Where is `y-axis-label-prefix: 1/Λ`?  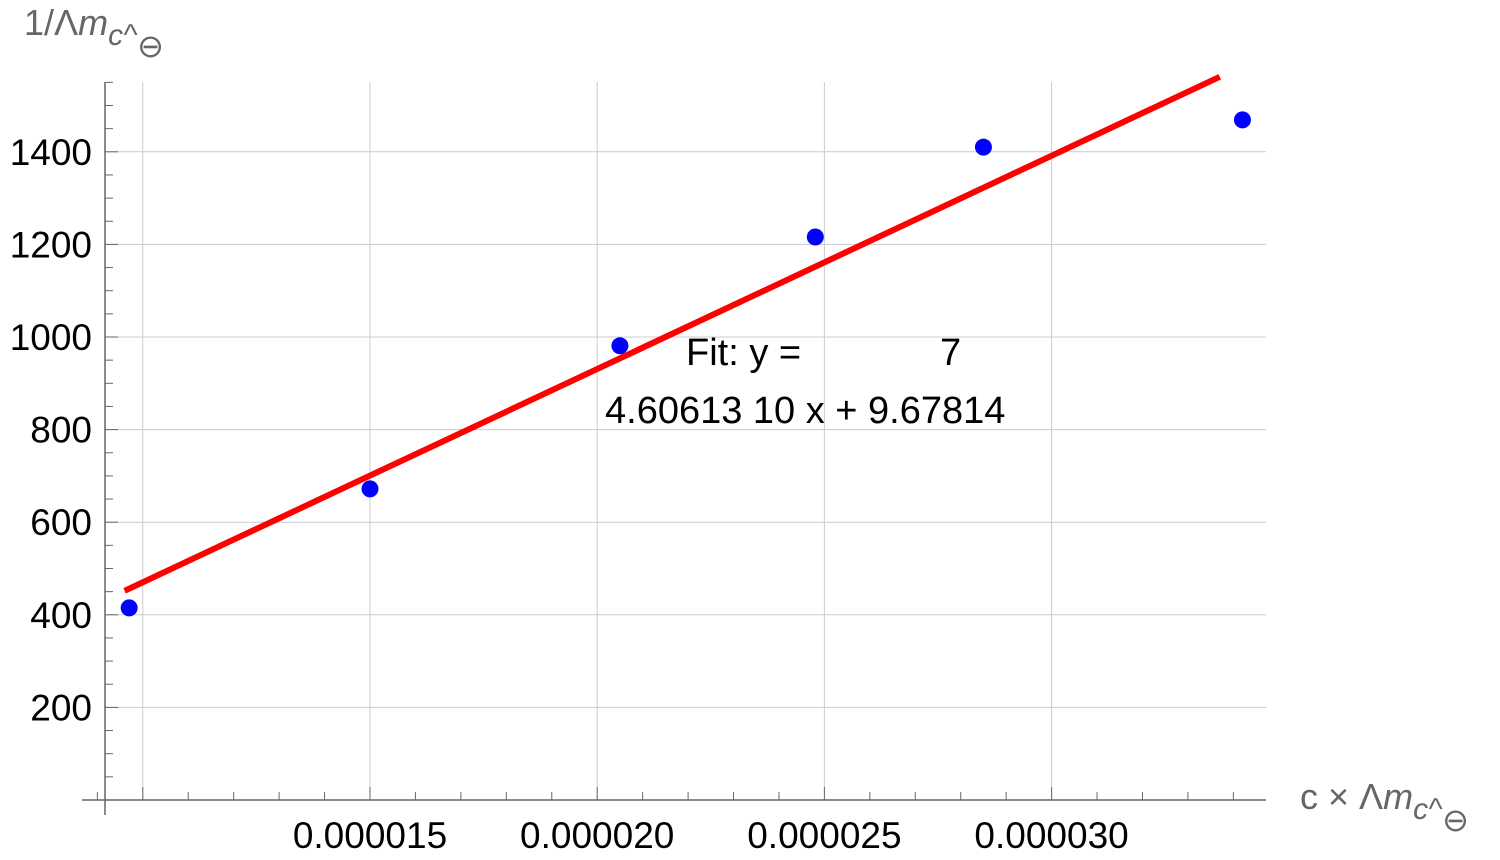
y-axis-label-prefix: 1/Λ is located at coordinates (51, 22).